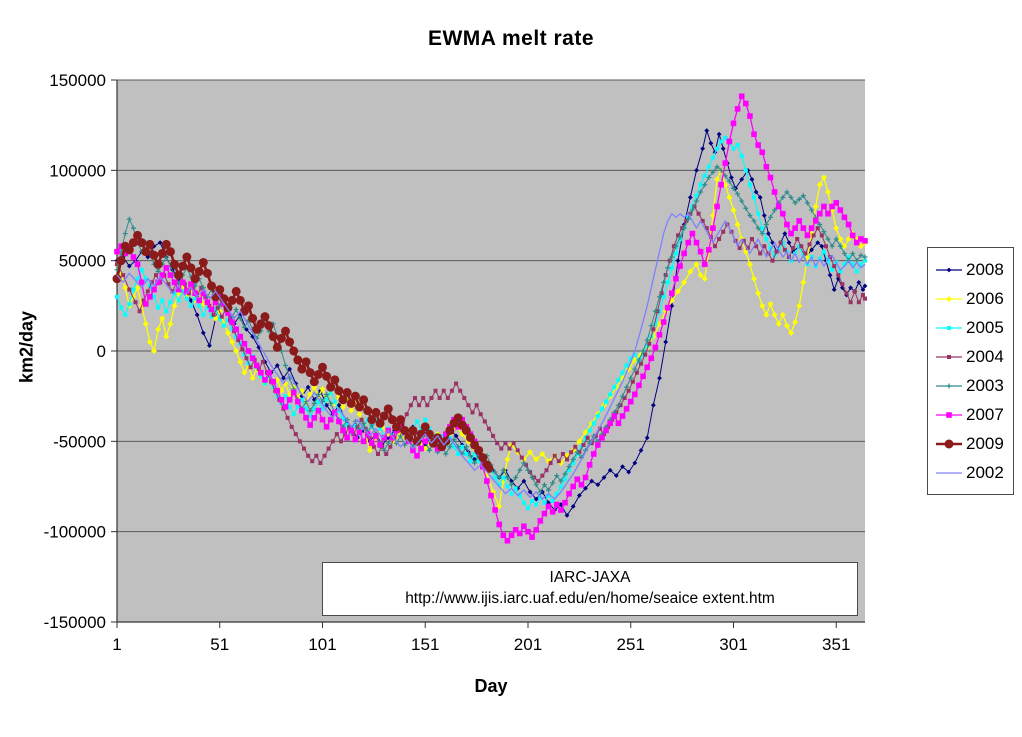 This screenshot has width=1022, height=737. Describe the element at coordinates (79, 441) in the screenshot. I see `y-tick-label: -50000` at that location.